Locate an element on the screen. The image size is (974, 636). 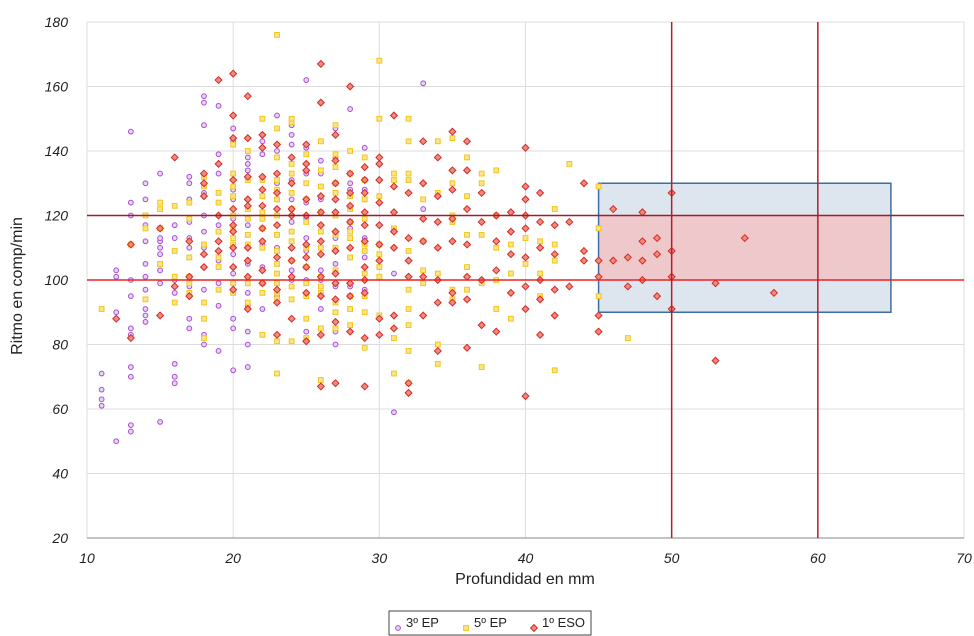
x-tick-label: 30 is located at coordinates (380, 558).